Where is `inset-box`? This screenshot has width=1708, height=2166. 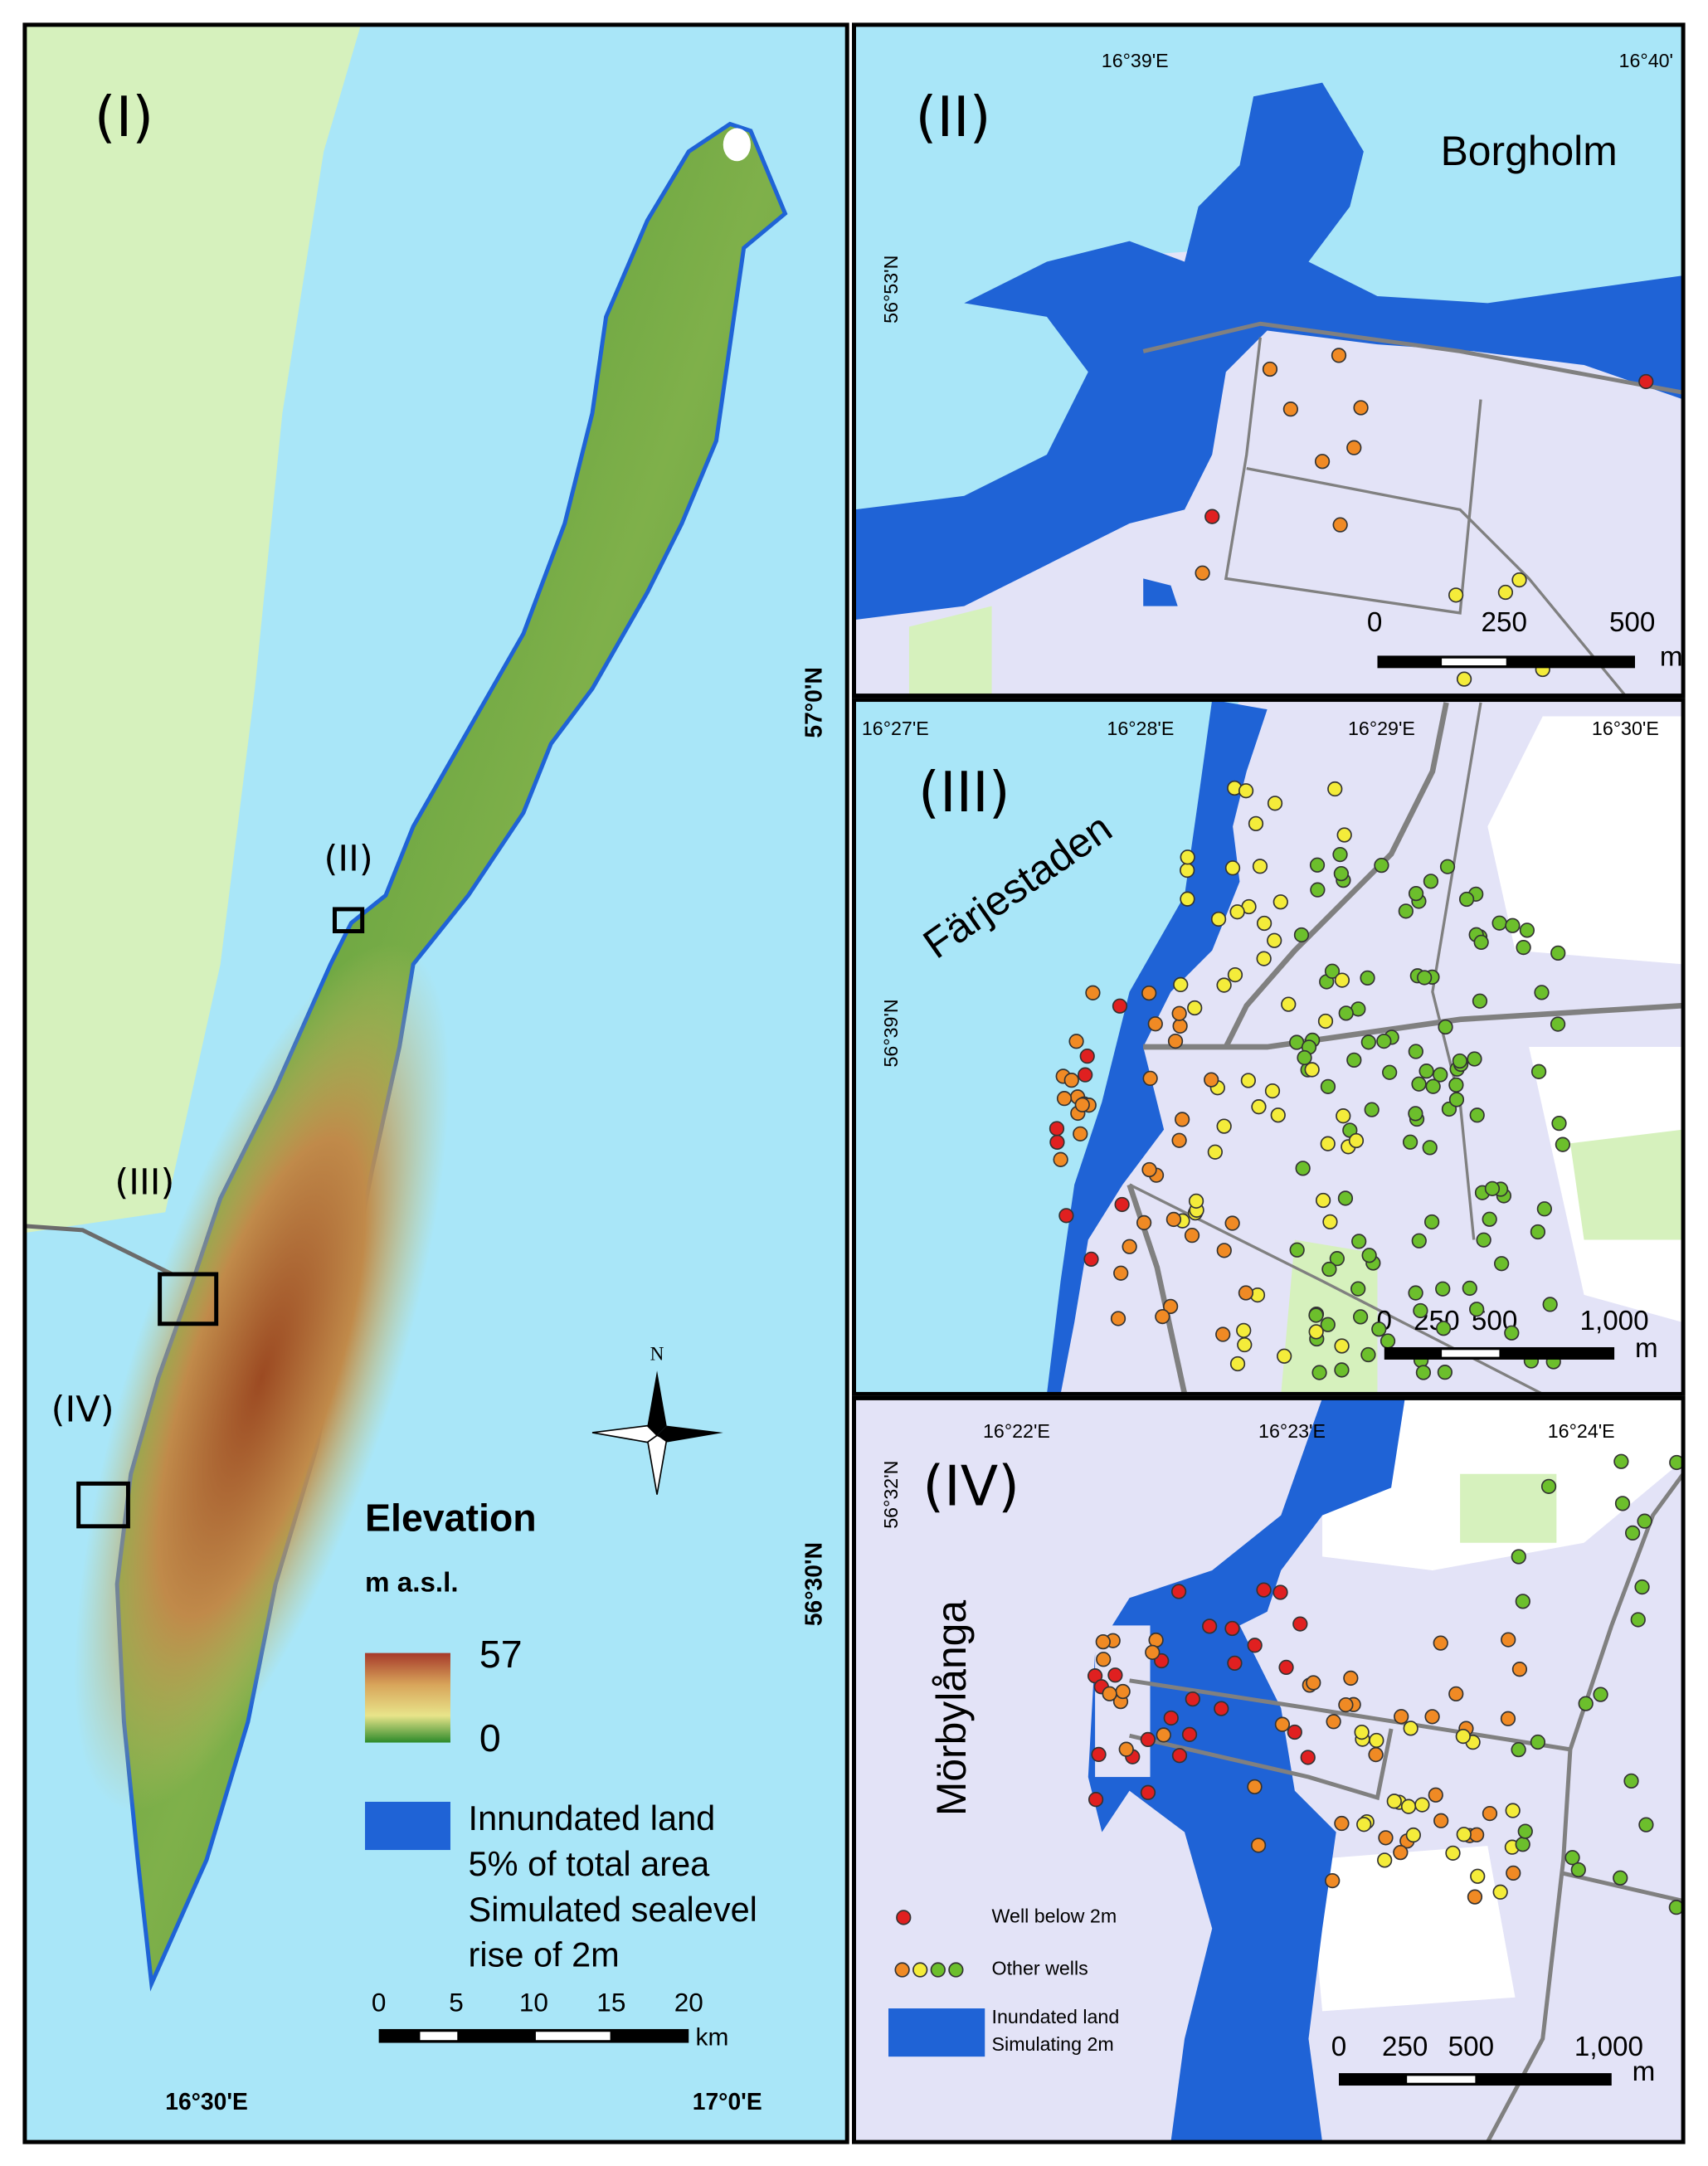 inset-box is located at coordinates (188, 1299).